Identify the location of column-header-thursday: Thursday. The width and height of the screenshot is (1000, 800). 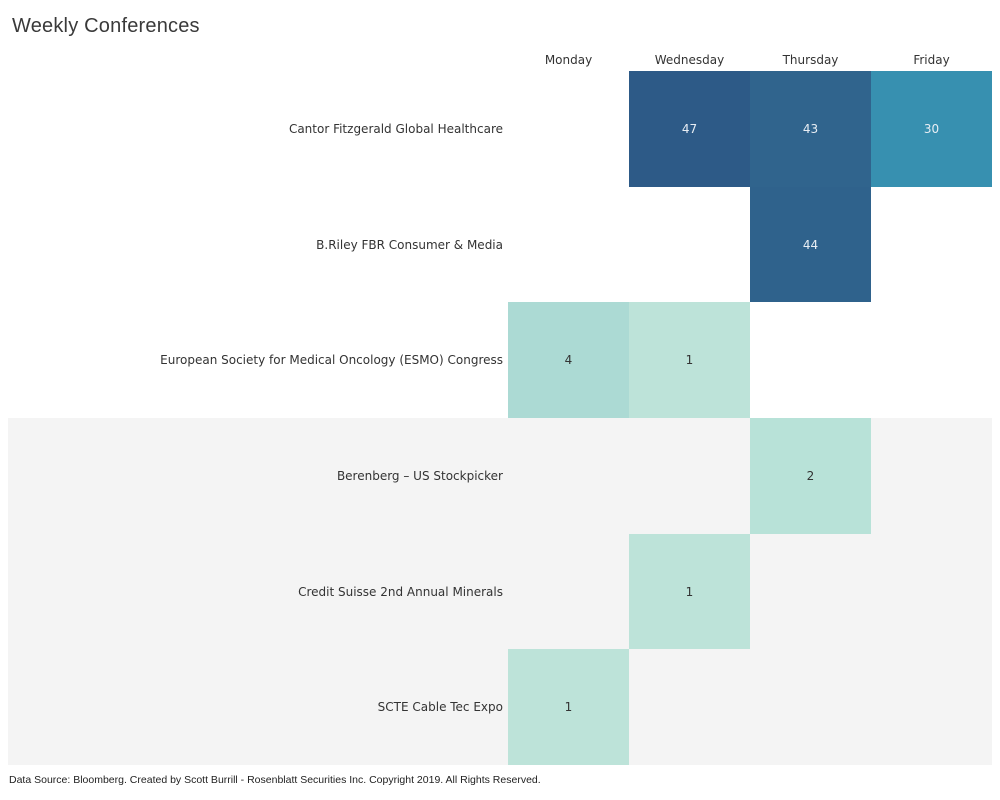
(810, 60).